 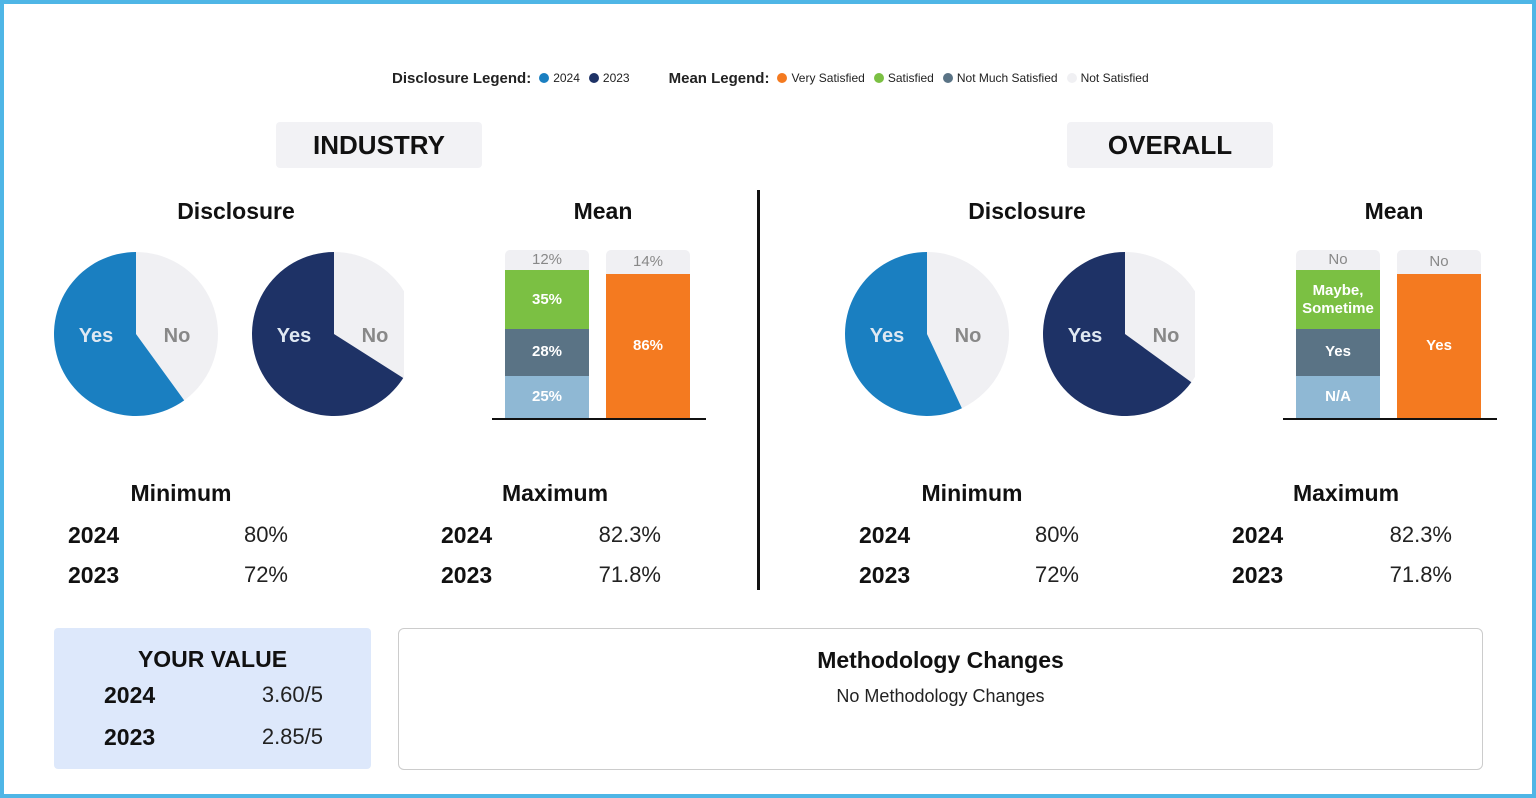 I want to click on stacked-bar: N/A Yes Maybe, Sometime No, so click(x=1338, y=334).